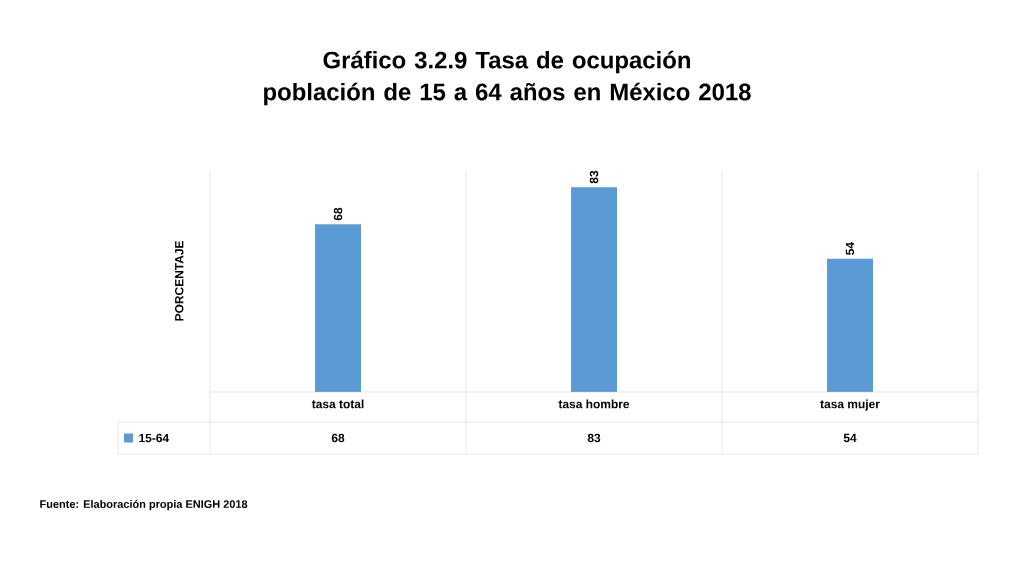 This screenshot has width=1013, height=565. I want to click on text: 83, so click(594, 177).